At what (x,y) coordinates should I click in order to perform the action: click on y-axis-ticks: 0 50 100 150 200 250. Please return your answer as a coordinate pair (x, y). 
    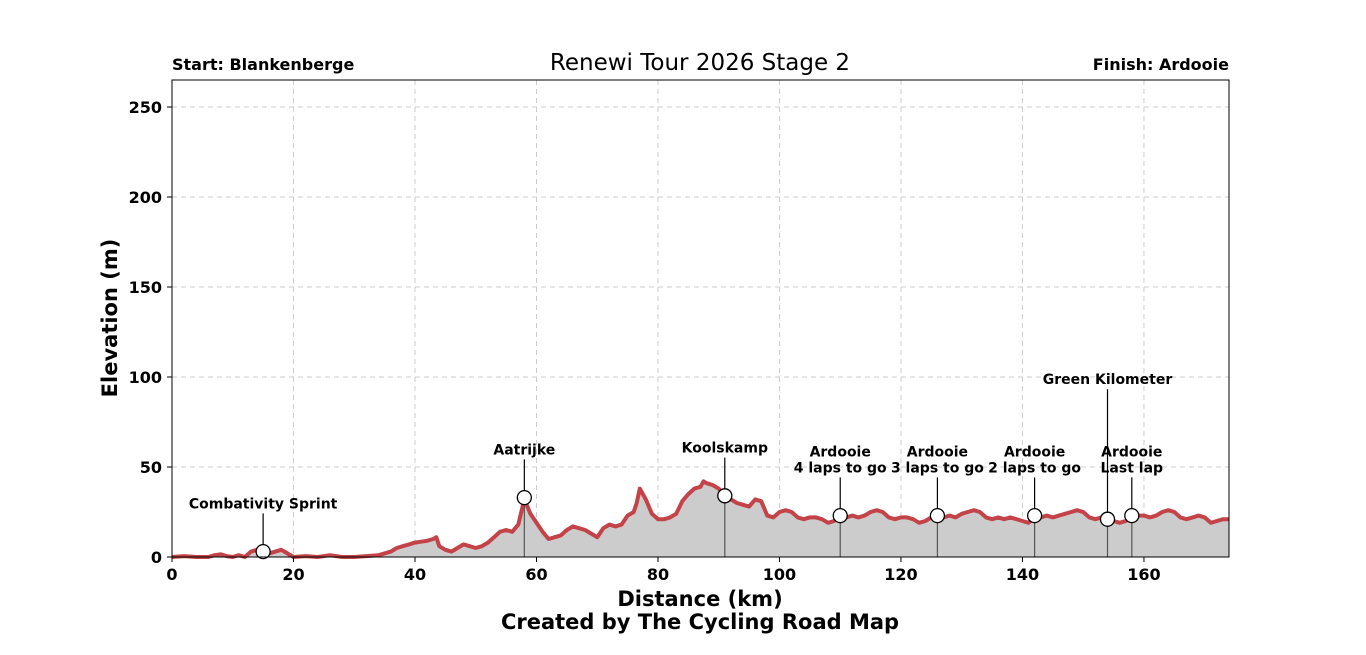
    Looking at the image, I should click on (150, 332).